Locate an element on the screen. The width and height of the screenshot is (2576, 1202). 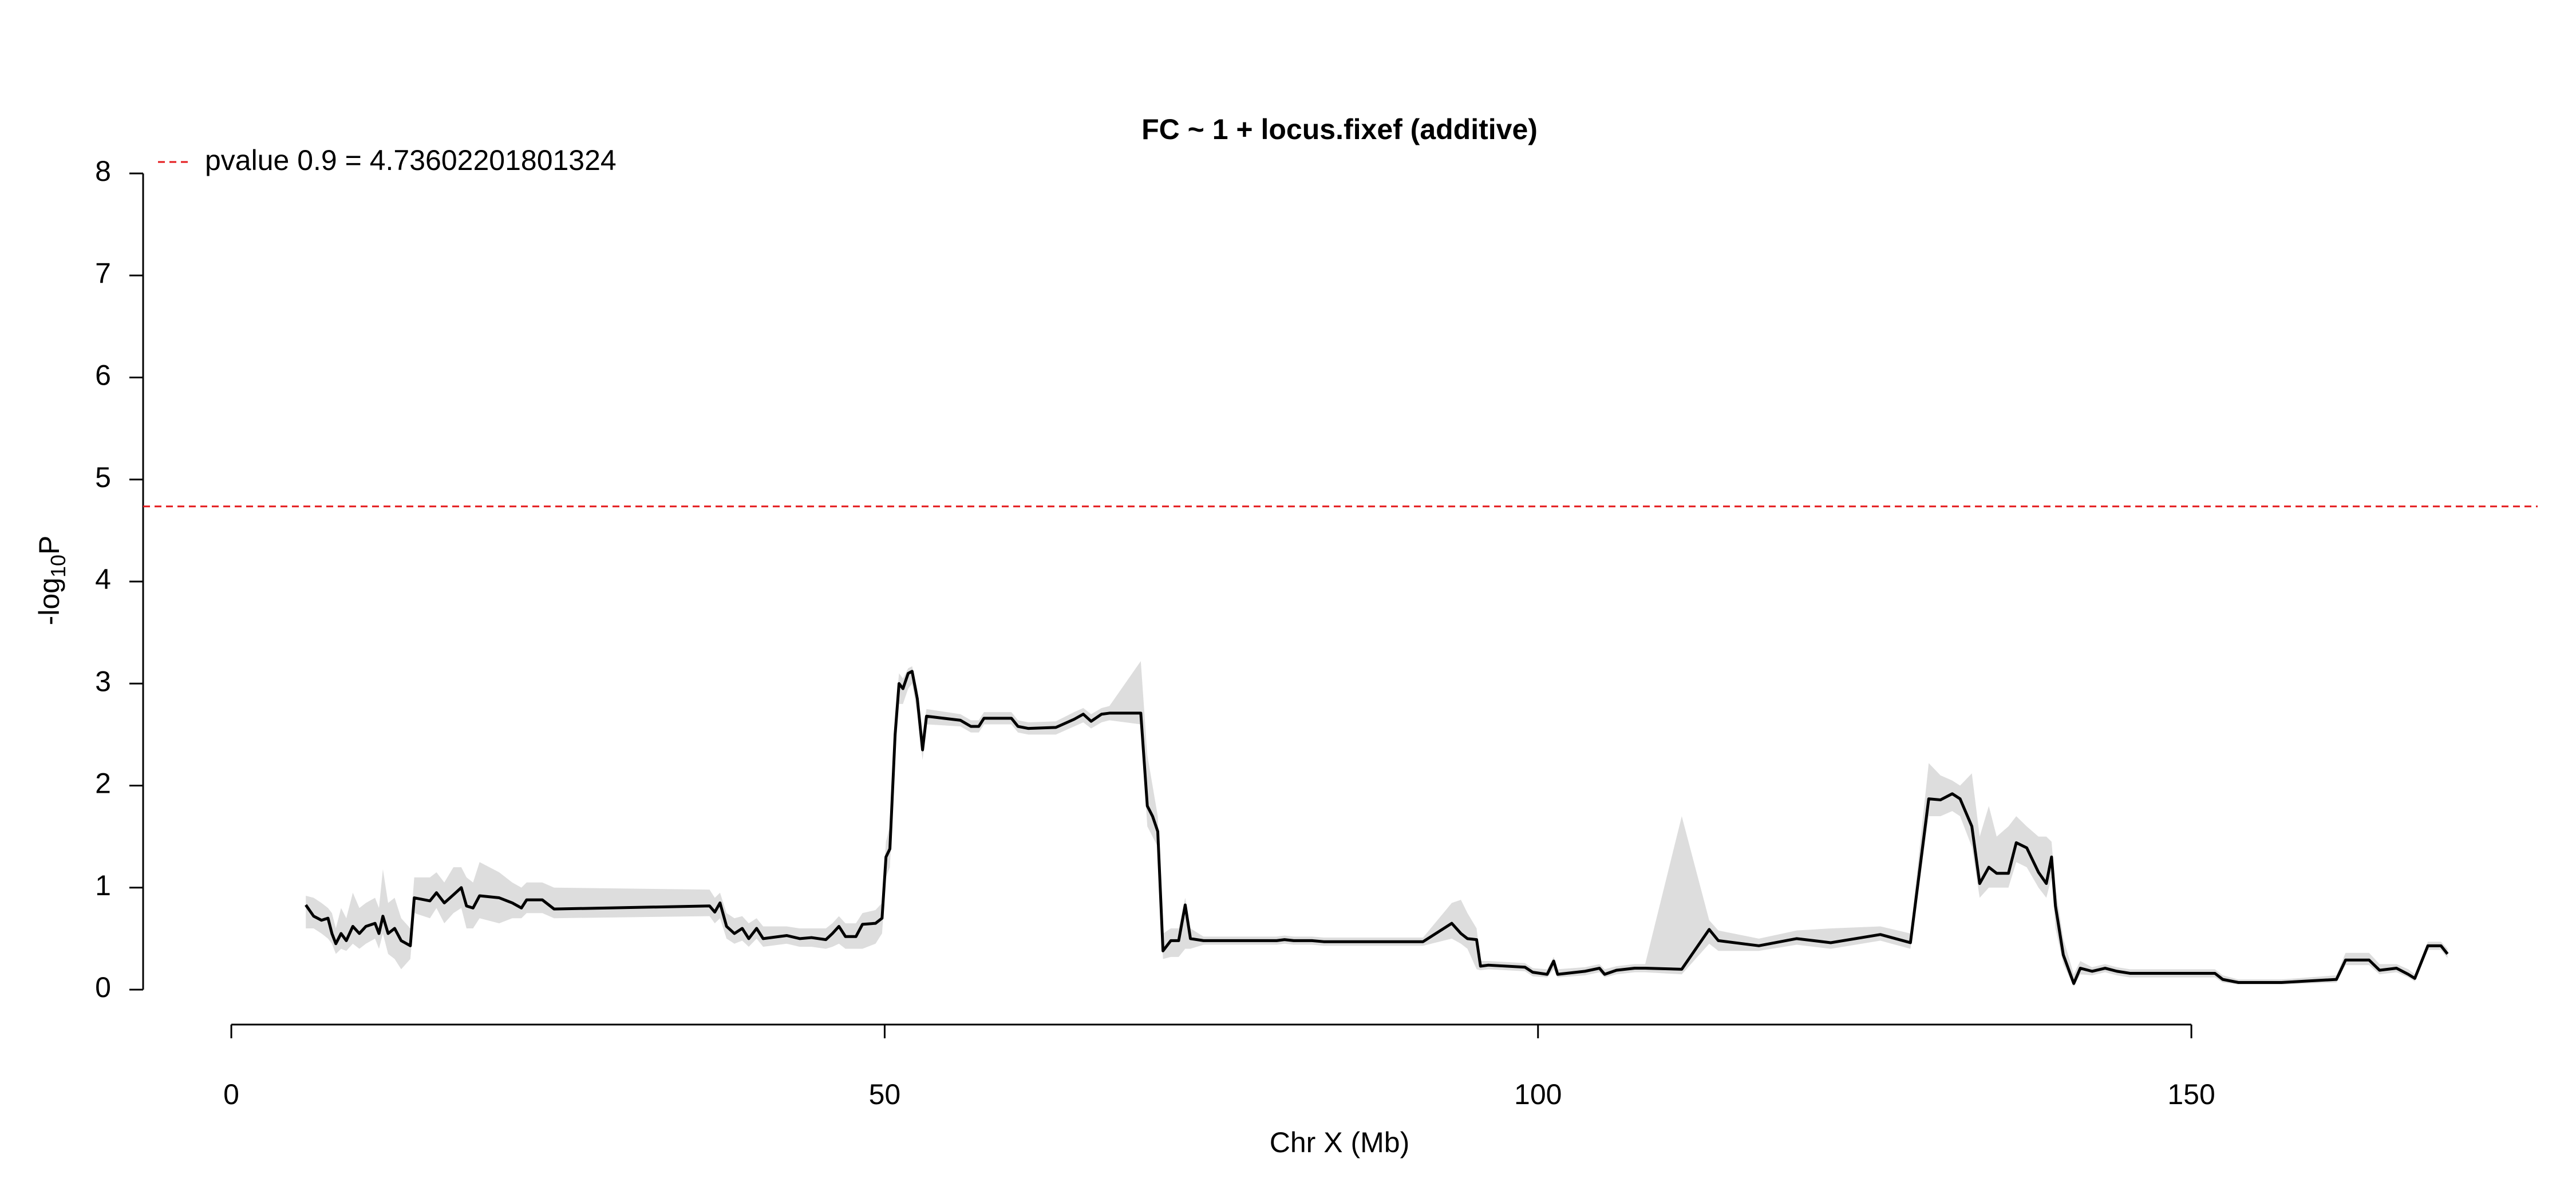
x-axis-label: Chr X (Mb) is located at coordinates (1339, 1142).